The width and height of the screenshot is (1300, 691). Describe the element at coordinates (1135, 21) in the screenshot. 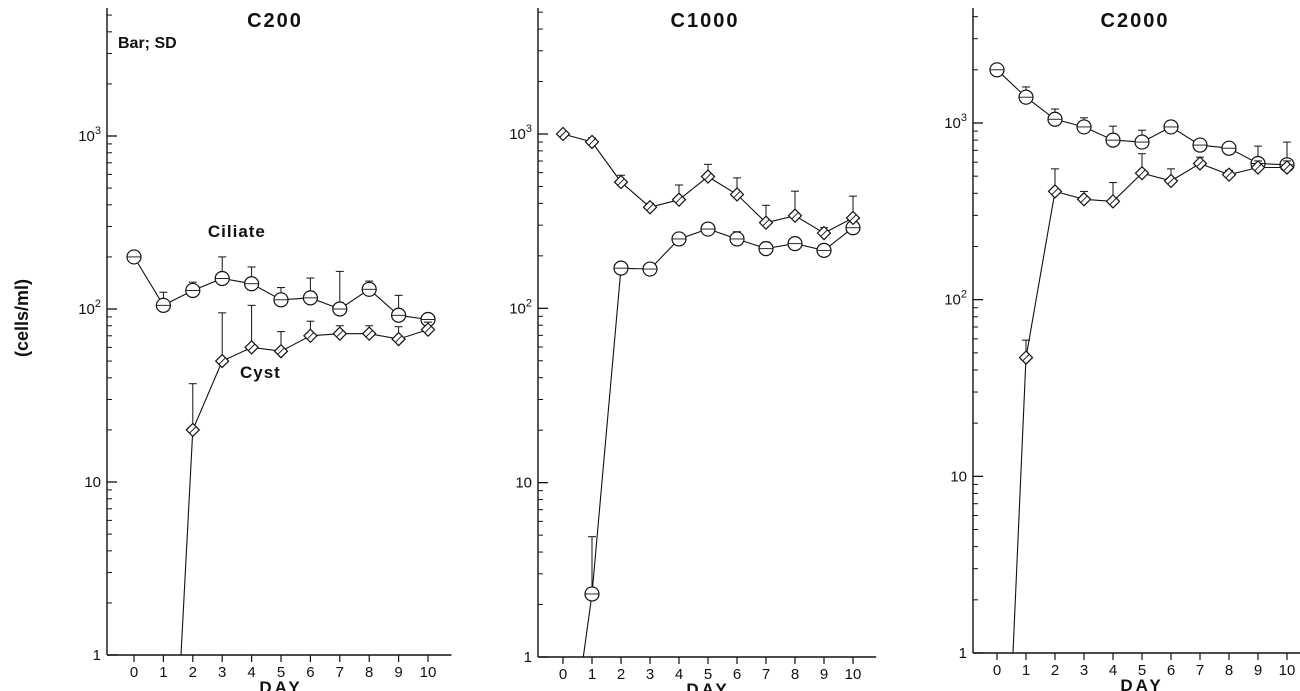

I see `chart-title: C2000` at that location.